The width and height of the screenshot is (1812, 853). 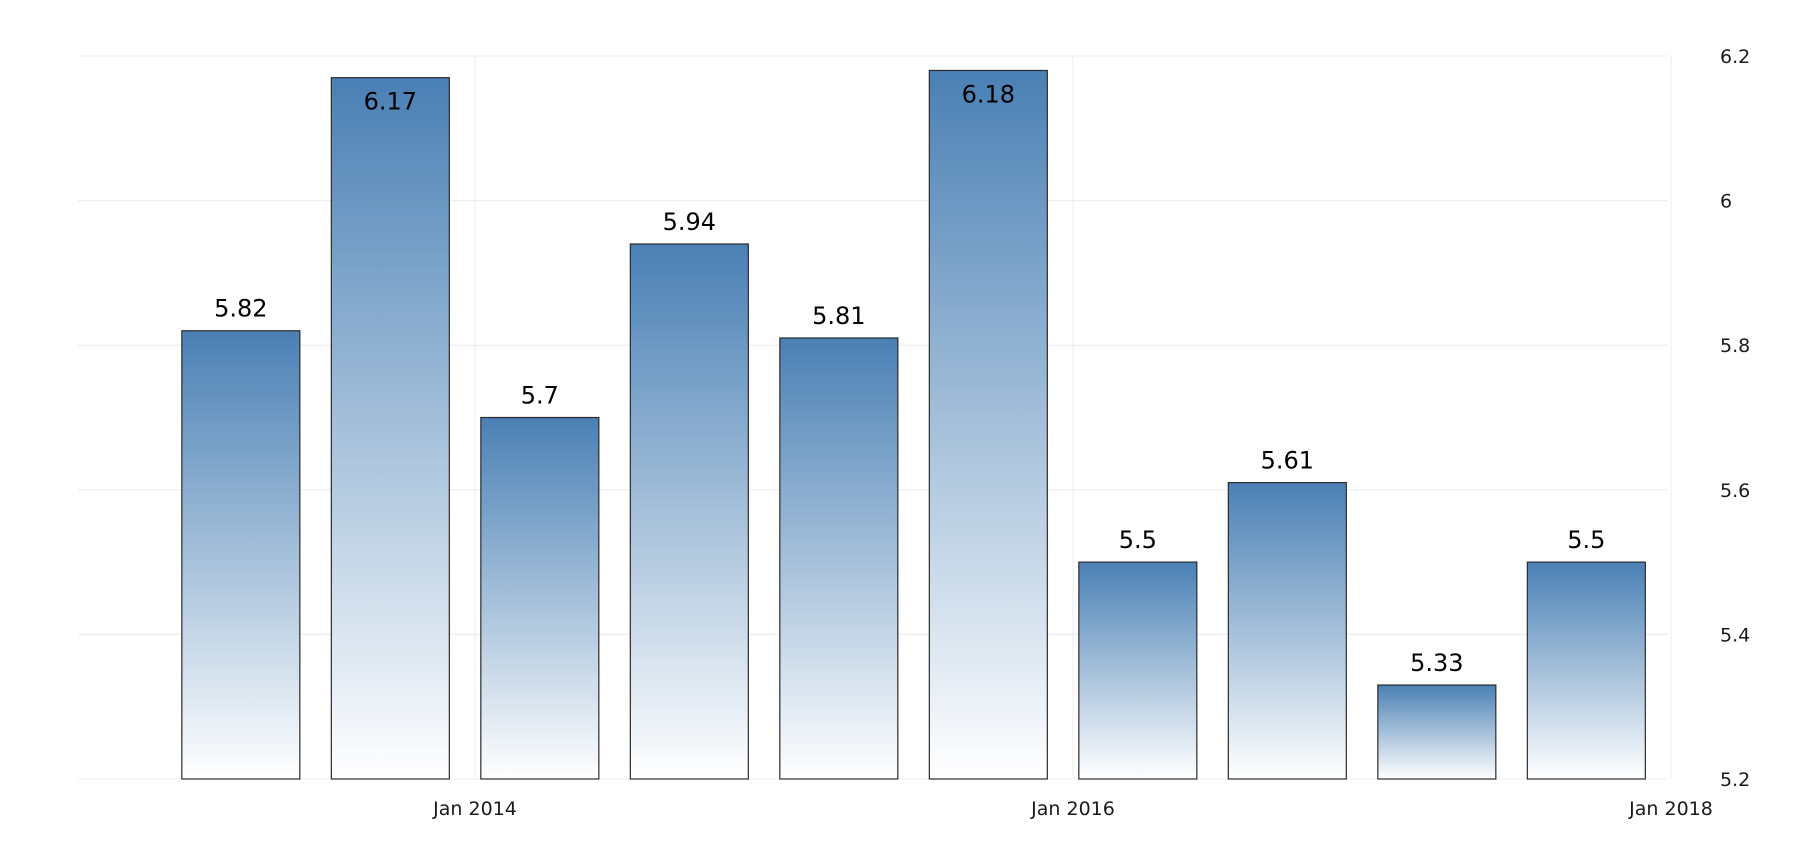 I want to click on data-label: 5.7, so click(x=540, y=396).